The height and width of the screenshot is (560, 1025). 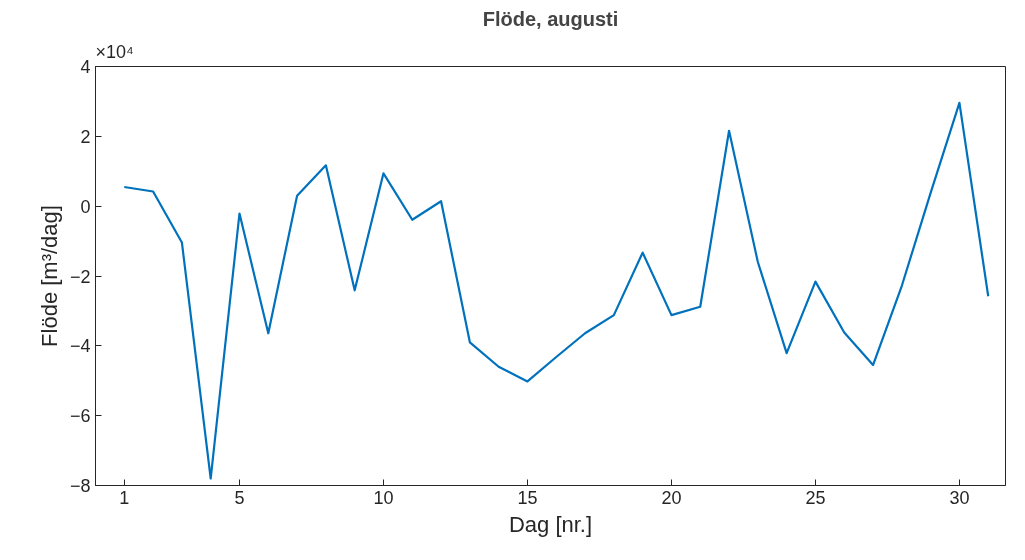 I want to click on x-tick-label: 15, so click(x=527, y=497).